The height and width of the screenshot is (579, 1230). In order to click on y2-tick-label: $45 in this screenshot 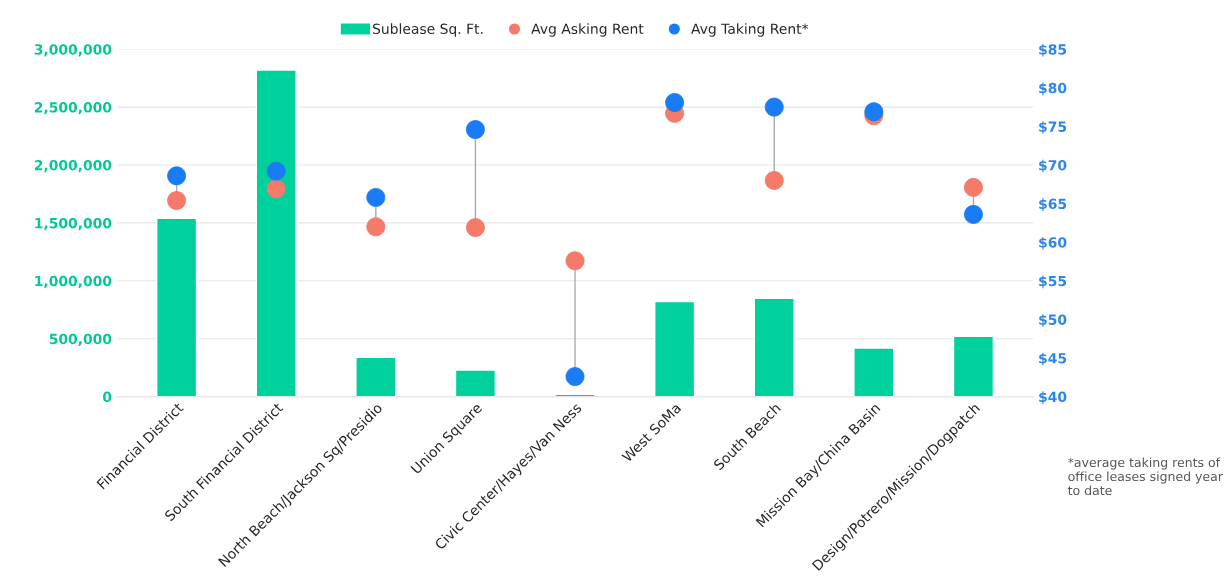, I will do `click(1053, 359)`.